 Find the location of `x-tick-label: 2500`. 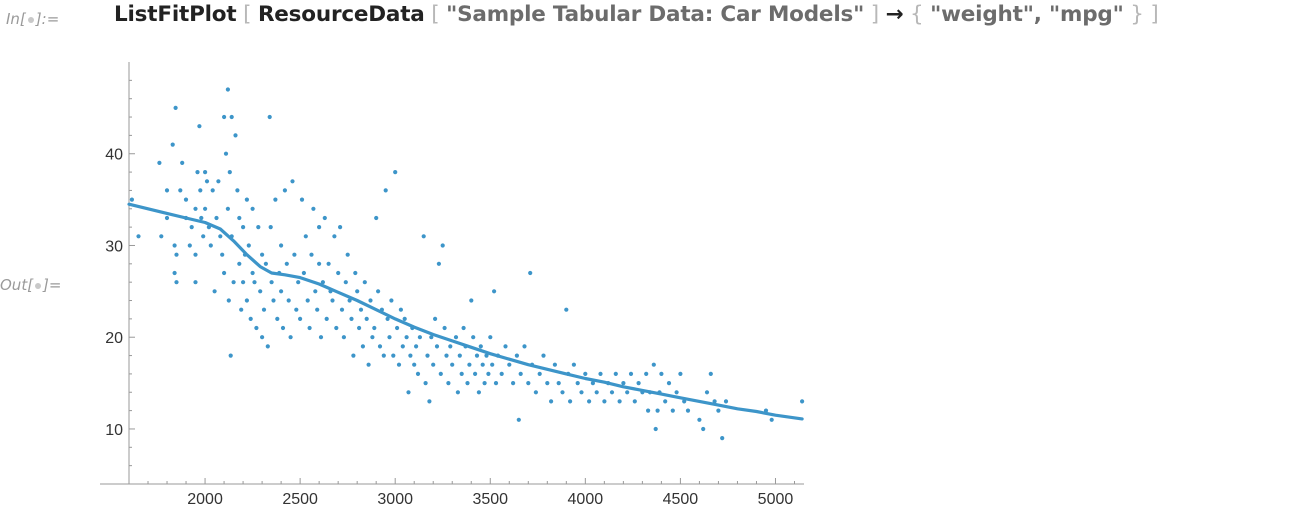

x-tick-label: 2500 is located at coordinates (300, 499).